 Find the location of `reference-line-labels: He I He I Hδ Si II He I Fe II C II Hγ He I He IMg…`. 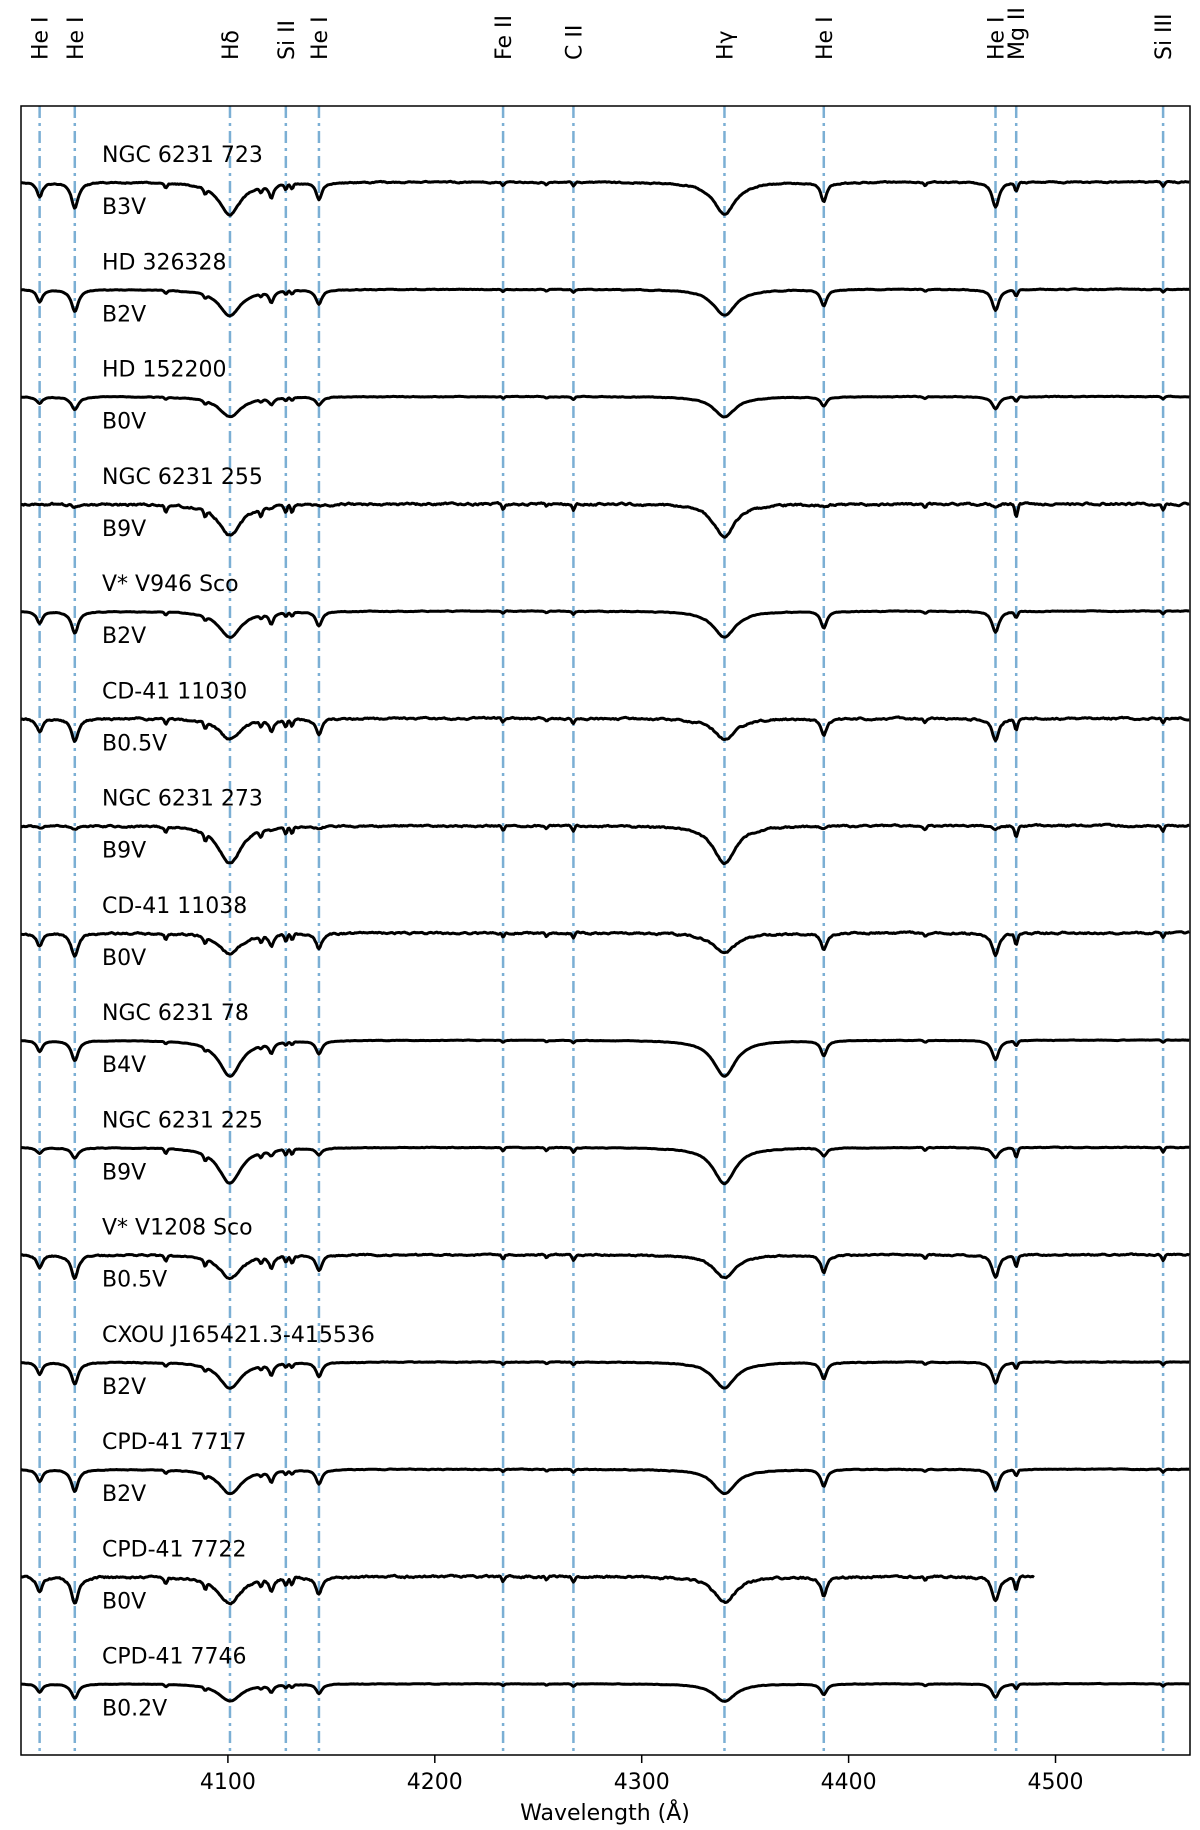

reference-line-labels: He I He I Hδ Si II He I Fe II C II Hγ He I He IMg… is located at coordinates (603, 33).